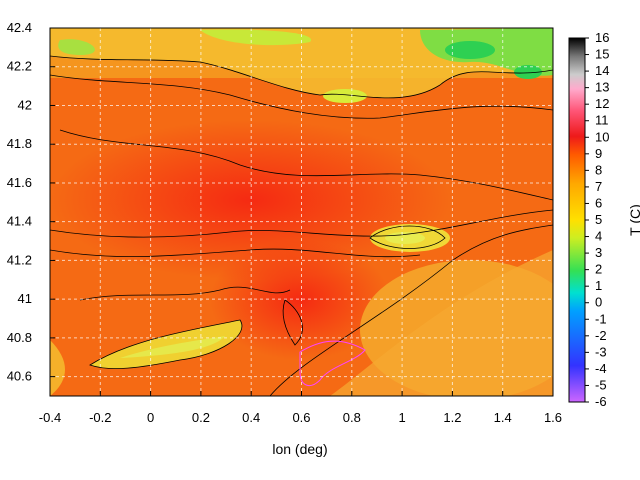 This screenshot has width=640, height=480. What do you see at coordinates (577, 220) in the screenshot?
I see `colorbar` at bounding box center [577, 220].